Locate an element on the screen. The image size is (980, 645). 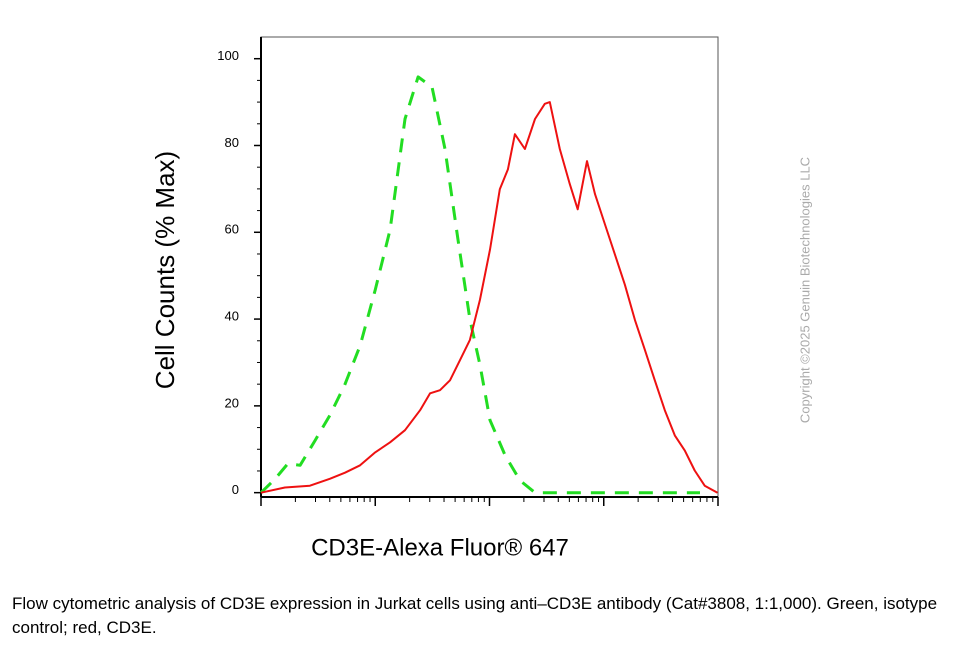
y-tick-label: 0 is located at coordinates (235, 489).